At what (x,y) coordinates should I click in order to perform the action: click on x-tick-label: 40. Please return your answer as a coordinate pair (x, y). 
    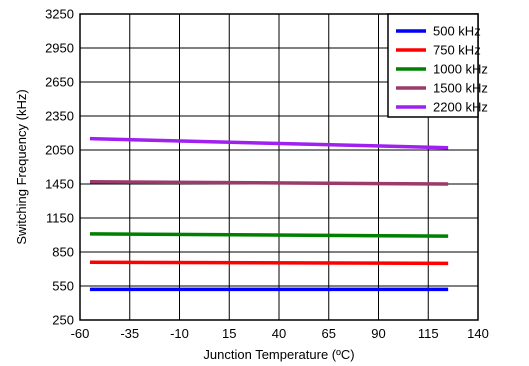
    Looking at the image, I should click on (279, 333).